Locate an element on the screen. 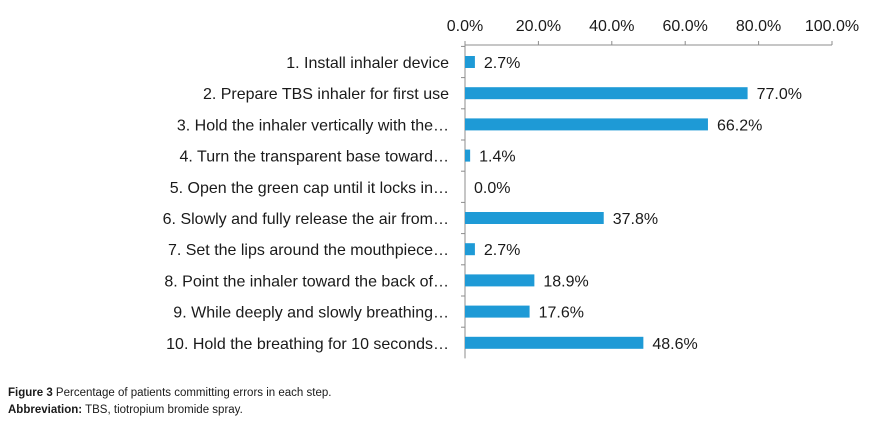 This screenshot has height=438, width=879. x-tick-label: 60.0% is located at coordinates (685, 26).